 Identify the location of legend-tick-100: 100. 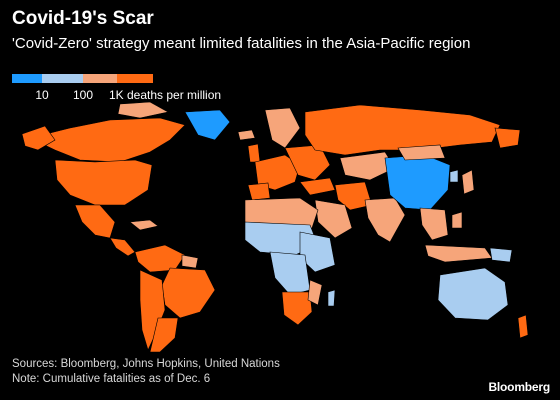
(83, 95).